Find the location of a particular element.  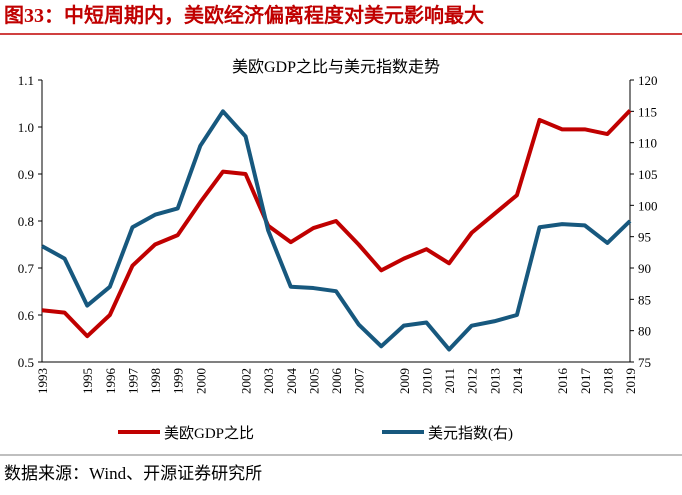

y-tick-label: 1.1 is located at coordinates (26, 80).